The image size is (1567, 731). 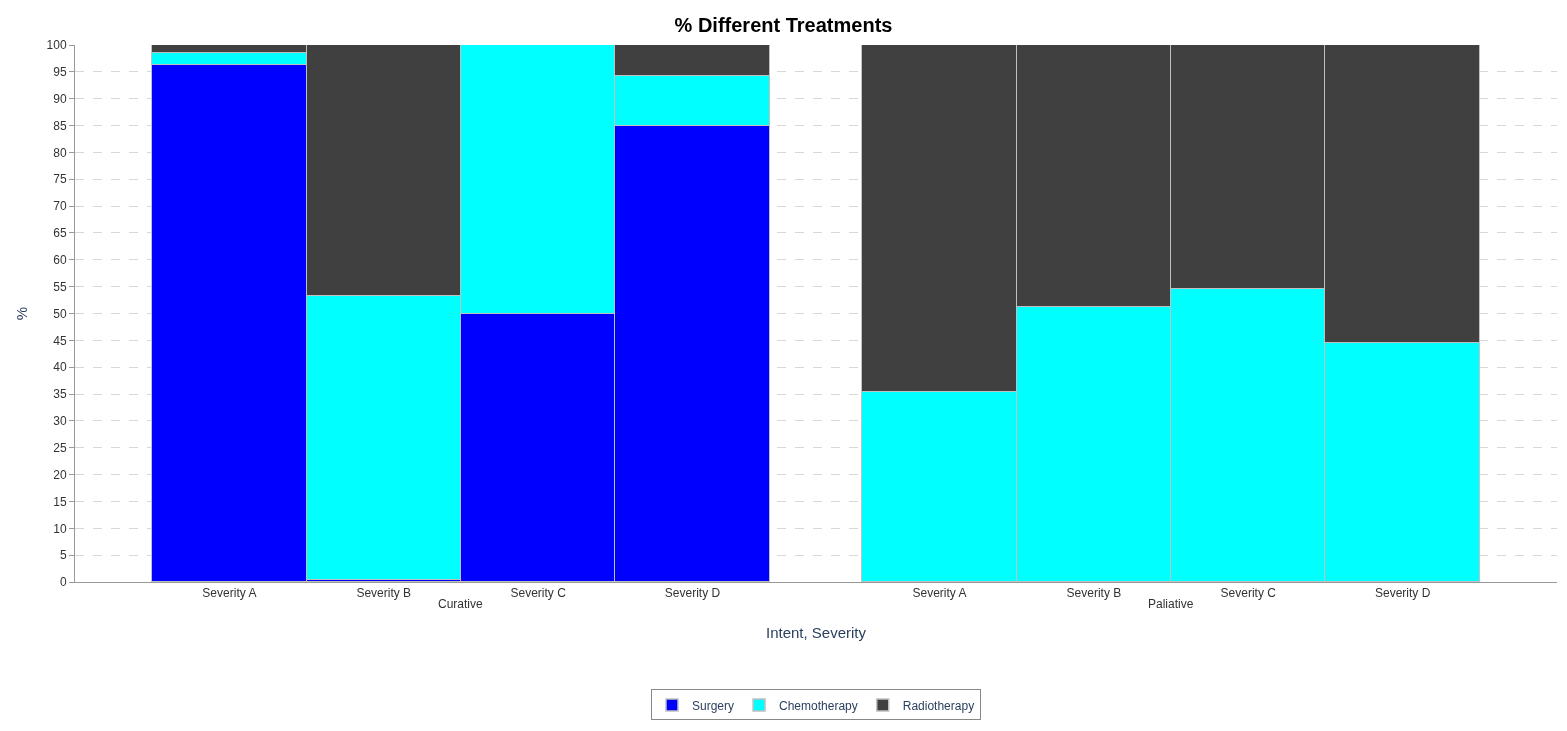 I want to click on y-tick-label: 65, so click(x=60, y=233).